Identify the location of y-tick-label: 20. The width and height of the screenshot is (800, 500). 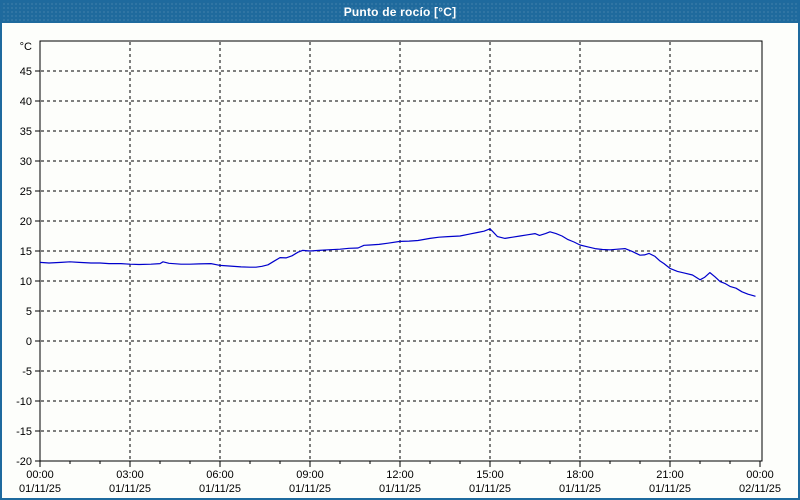
(26, 222).